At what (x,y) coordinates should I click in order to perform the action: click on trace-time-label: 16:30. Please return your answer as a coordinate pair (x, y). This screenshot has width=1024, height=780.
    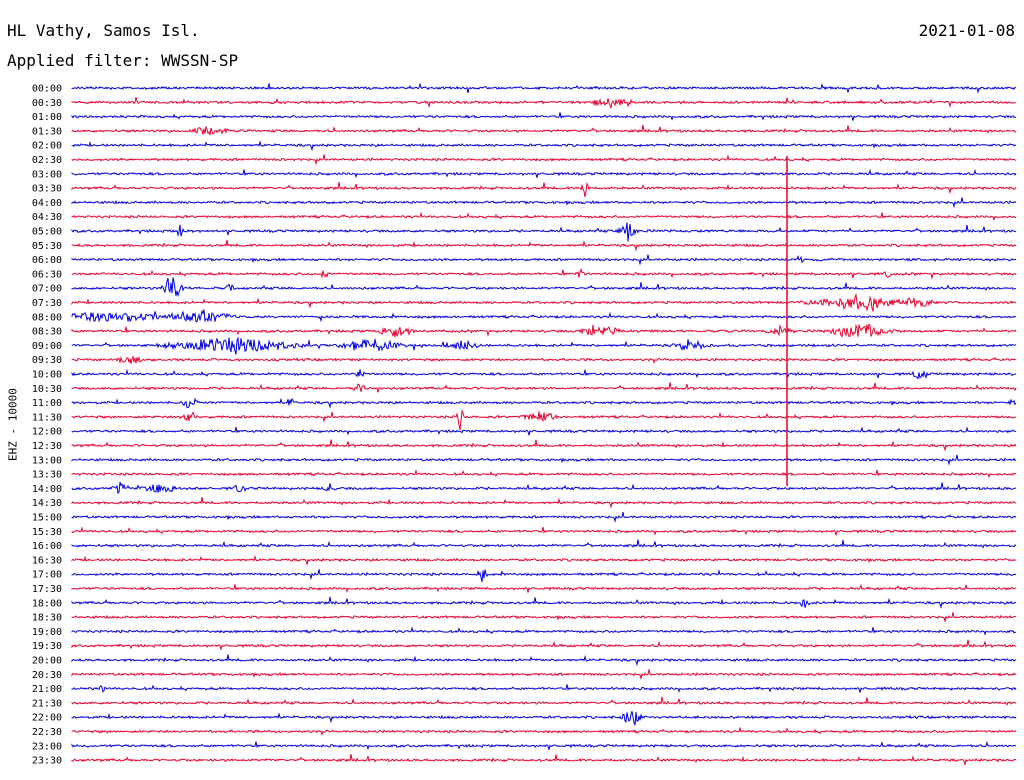
    Looking at the image, I should click on (47, 560).